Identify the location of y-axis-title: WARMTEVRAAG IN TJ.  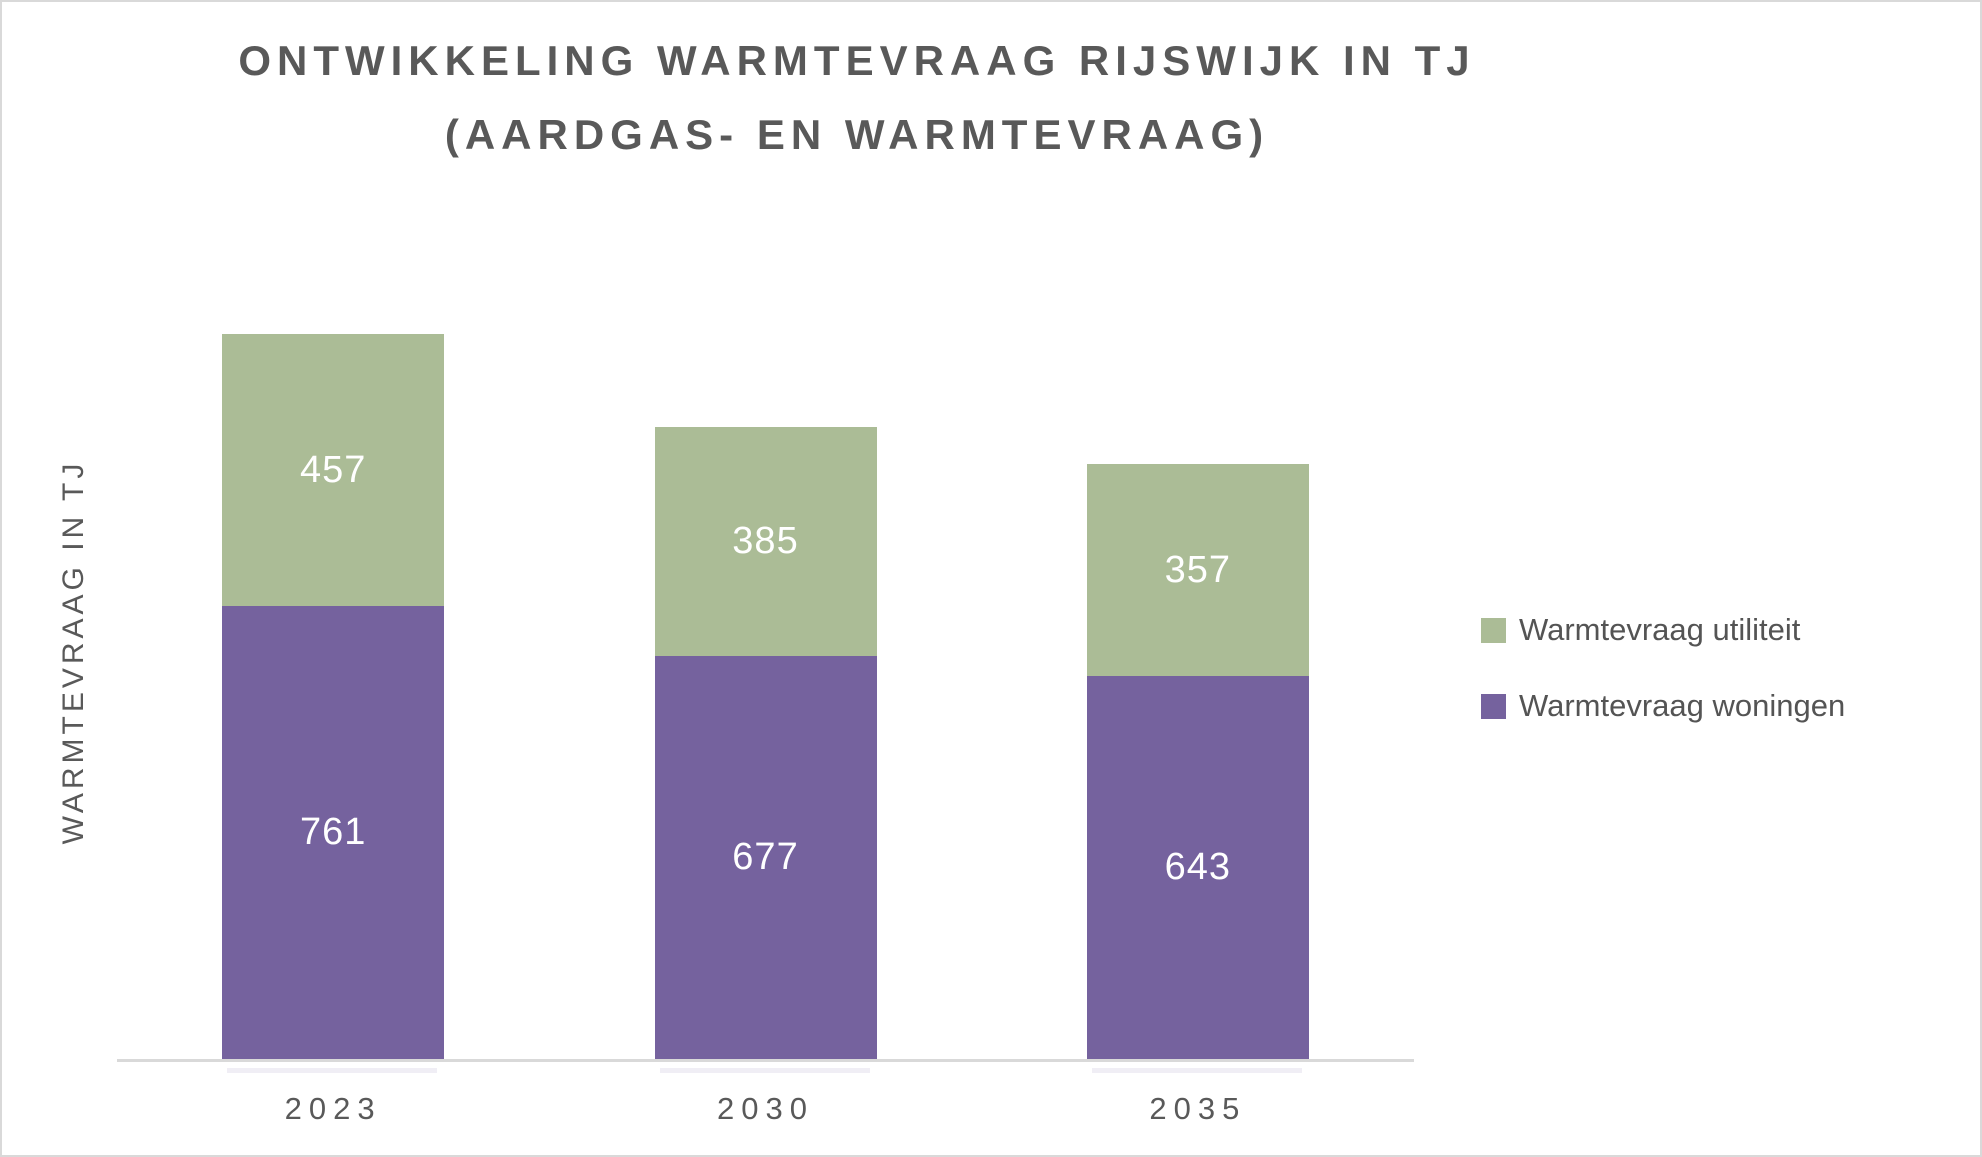
(73, 652).